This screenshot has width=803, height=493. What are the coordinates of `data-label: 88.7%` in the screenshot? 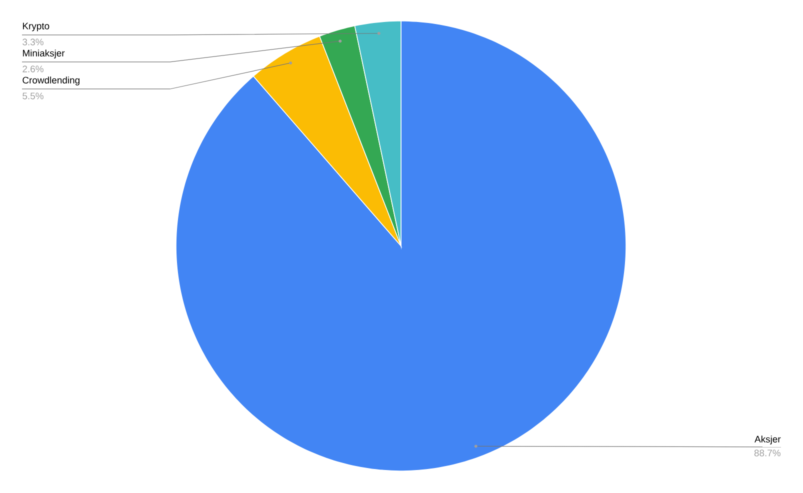 It's located at (767, 453).